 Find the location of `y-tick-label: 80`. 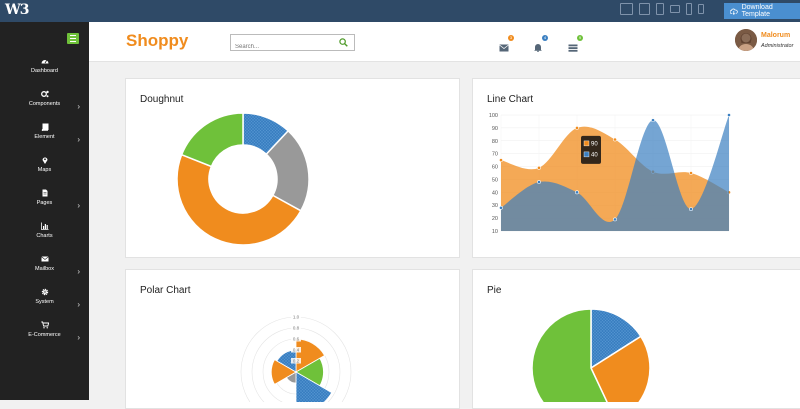

y-tick-label: 80 is located at coordinates (495, 142).